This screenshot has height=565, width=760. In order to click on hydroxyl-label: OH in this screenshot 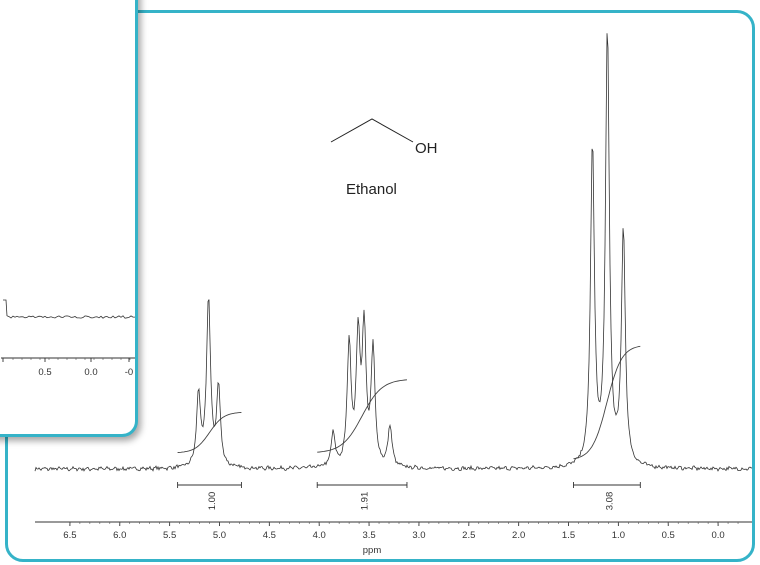, I will do `click(426, 148)`.